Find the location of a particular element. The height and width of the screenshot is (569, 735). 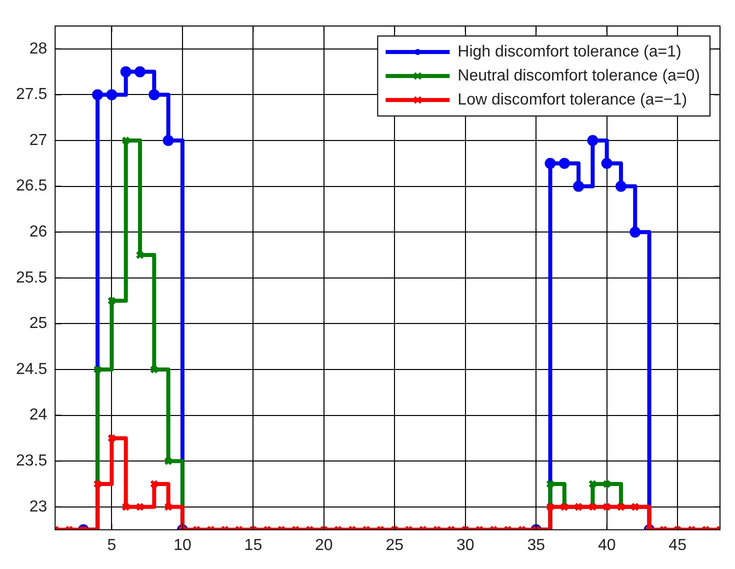

y-tick-label: 23 is located at coordinates (38, 507).